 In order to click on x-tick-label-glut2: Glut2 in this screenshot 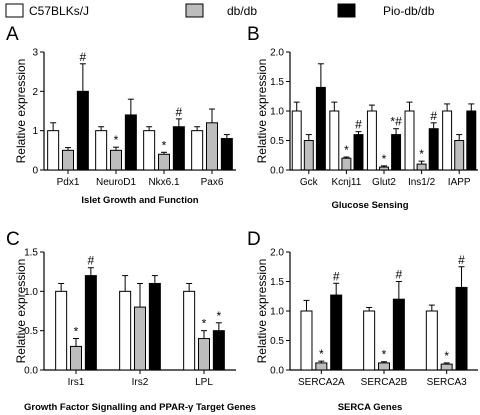, I will do `click(384, 182)`.